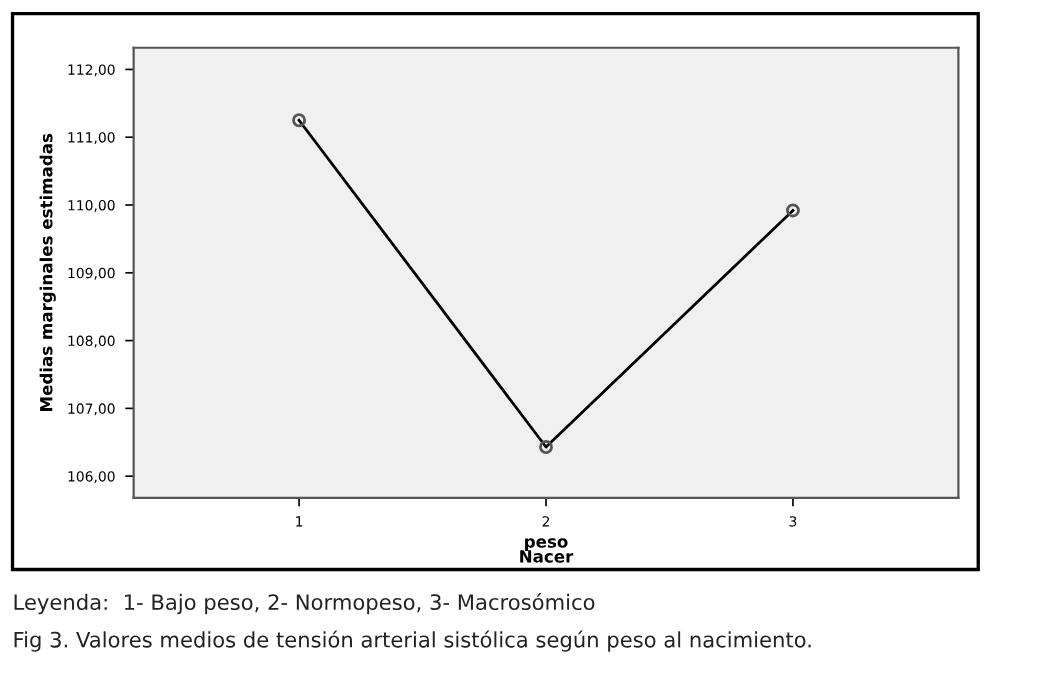 This screenshot has width=1044, height=682. Describe the element at coordinates (412, 641) in the screenshot. I see `caption: Fig 3. Valores medios de tensión arterial sistólica según peso al nacimiento.` at that location.